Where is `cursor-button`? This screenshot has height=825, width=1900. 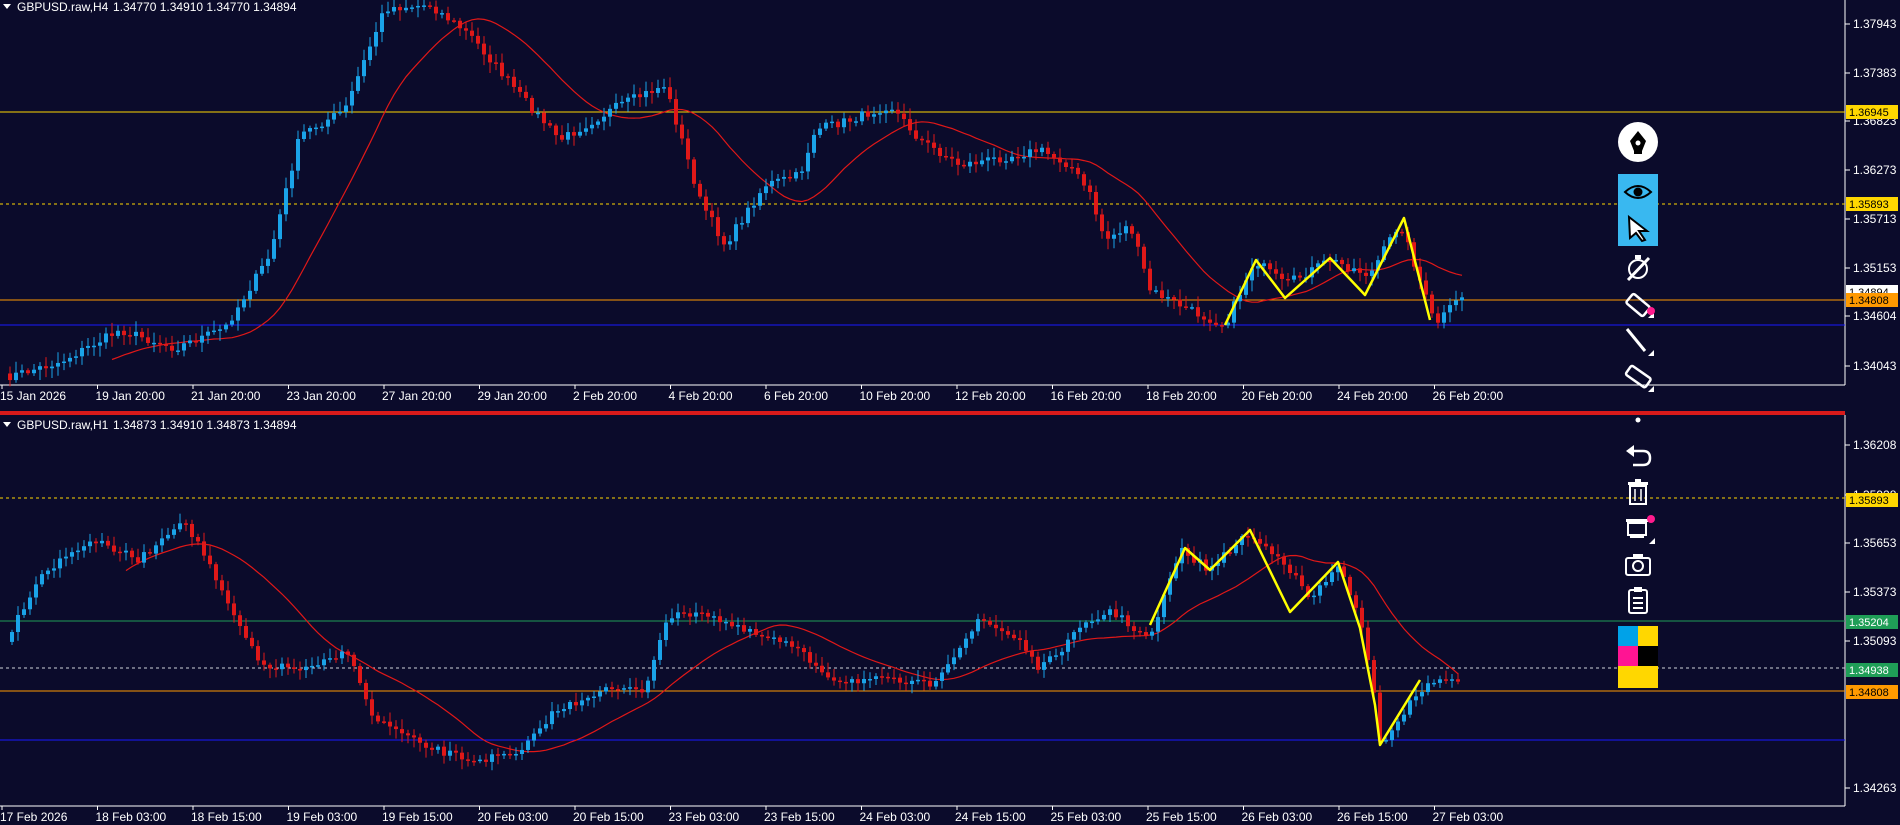
cursor-button is located at coordinates (1638, 228).